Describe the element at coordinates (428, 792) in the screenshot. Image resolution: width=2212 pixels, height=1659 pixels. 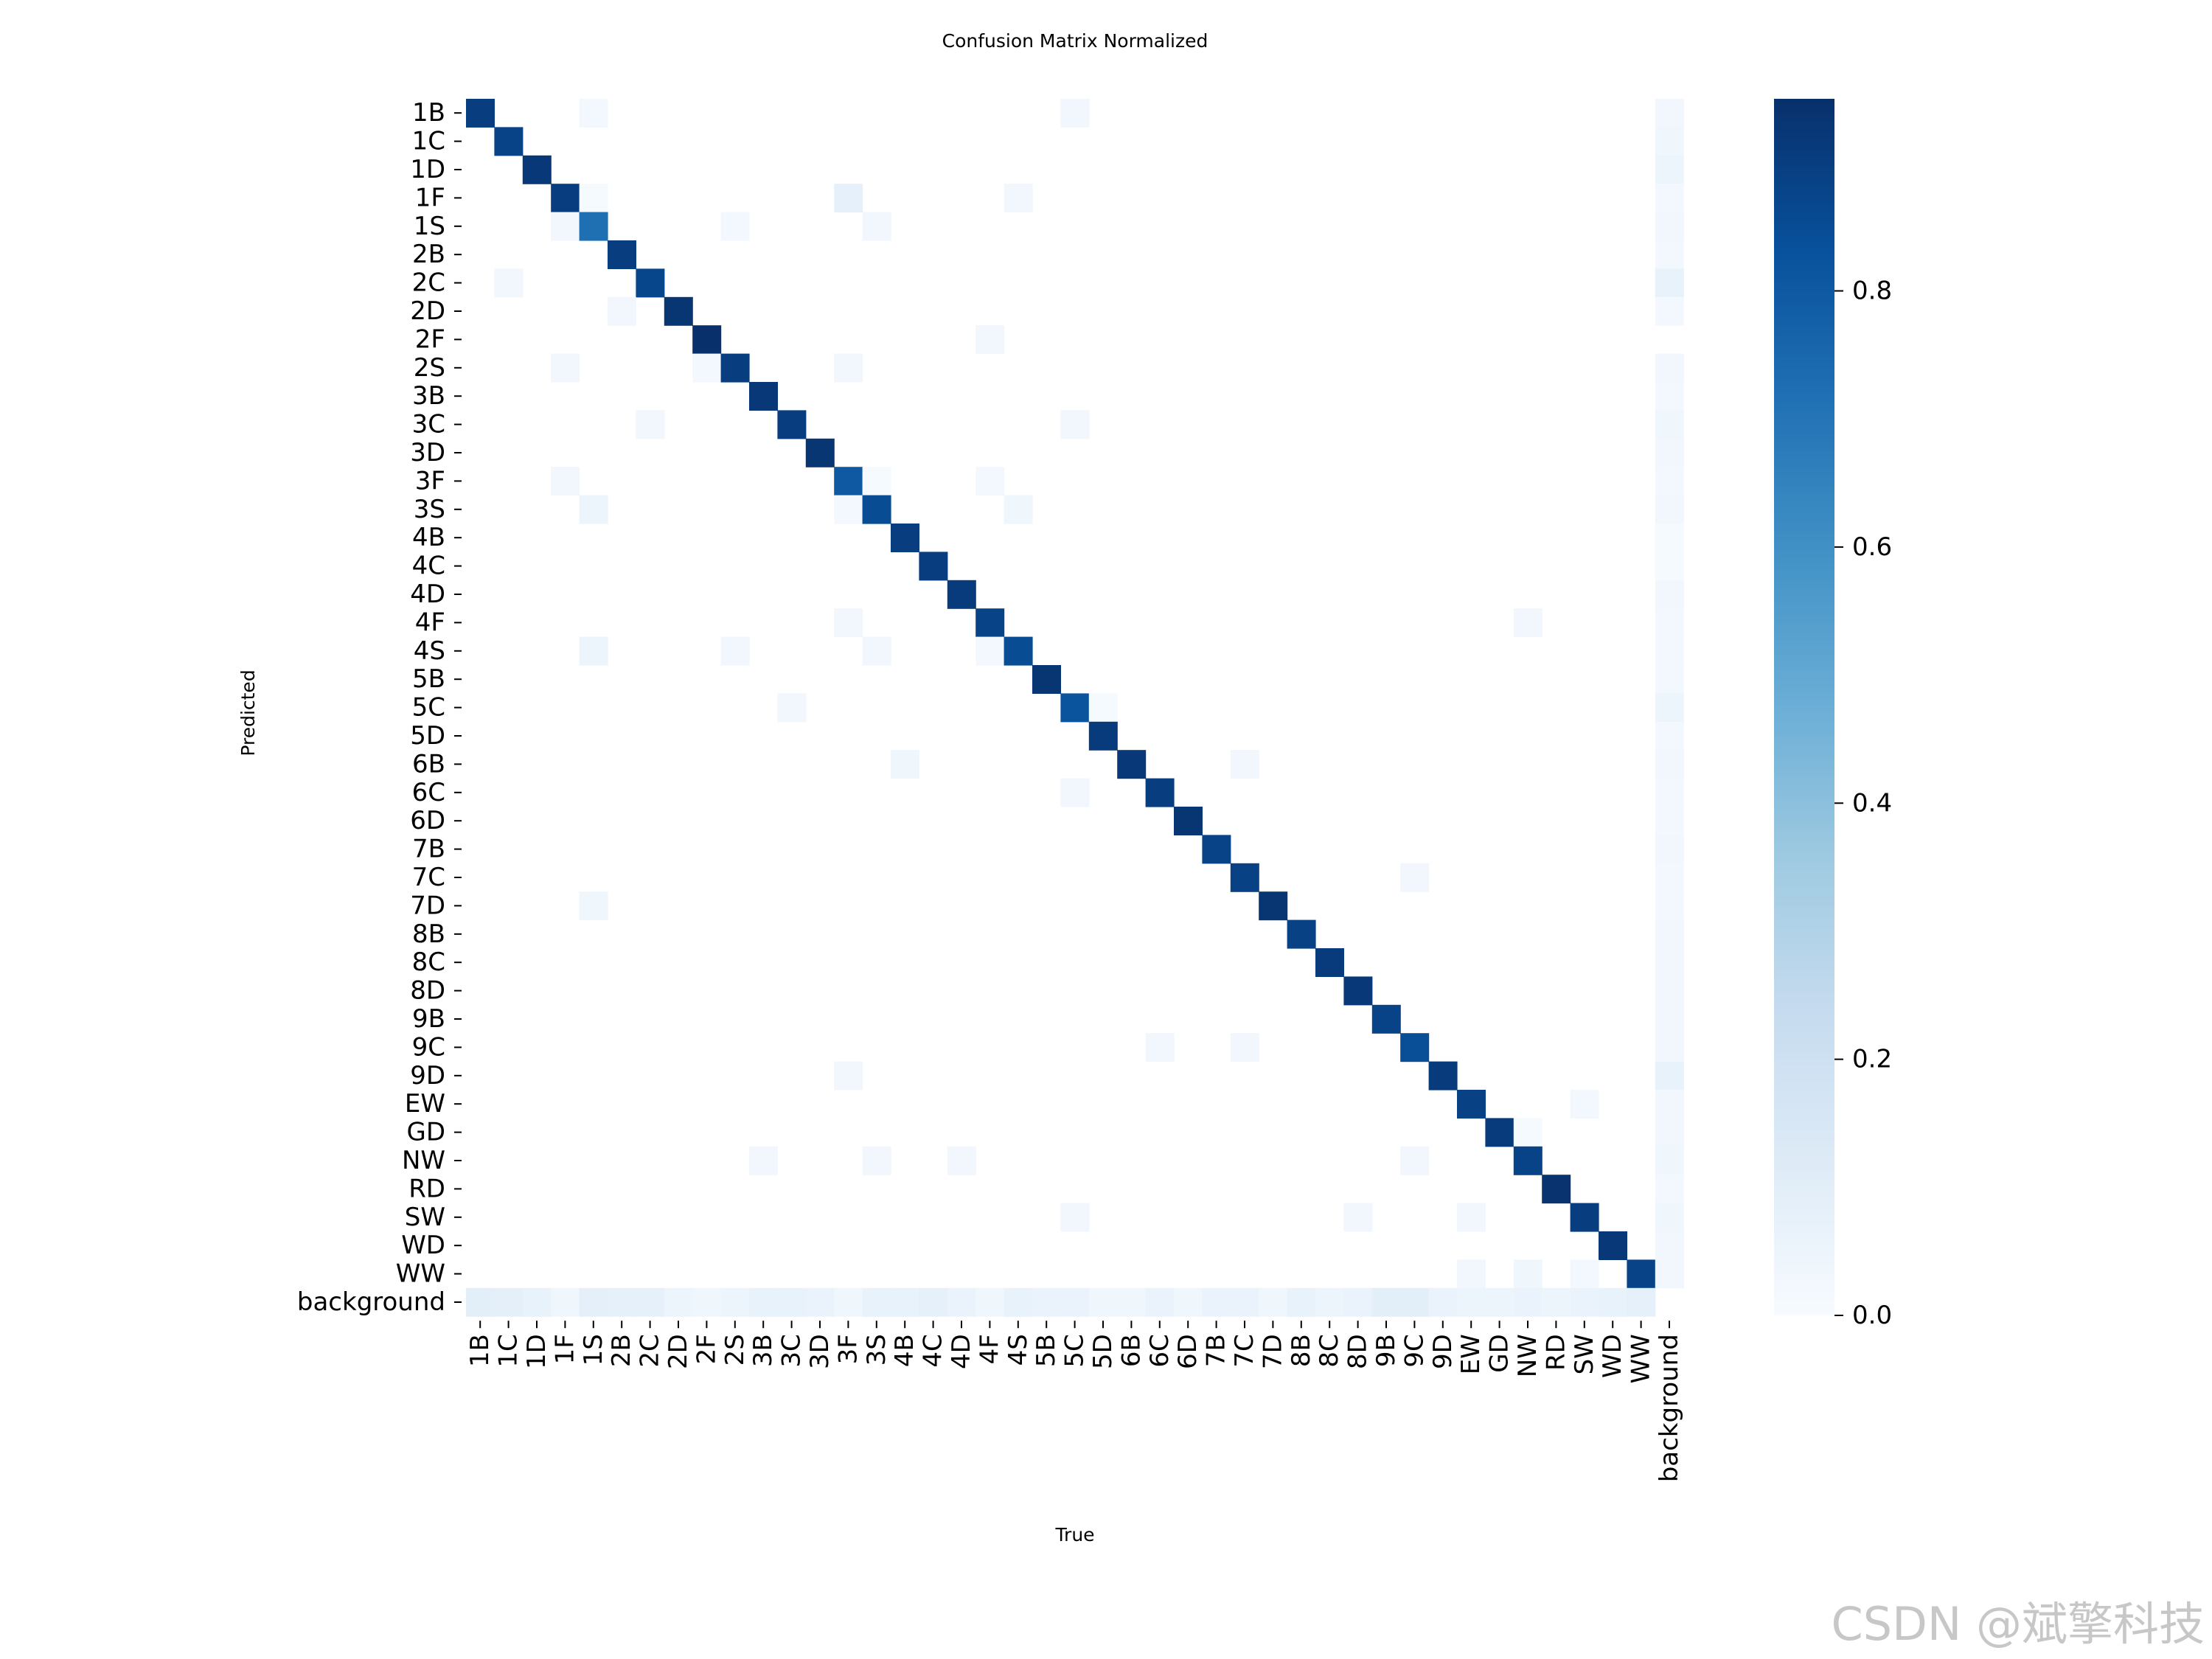
I see `y-tick-label: 6C` at that location.